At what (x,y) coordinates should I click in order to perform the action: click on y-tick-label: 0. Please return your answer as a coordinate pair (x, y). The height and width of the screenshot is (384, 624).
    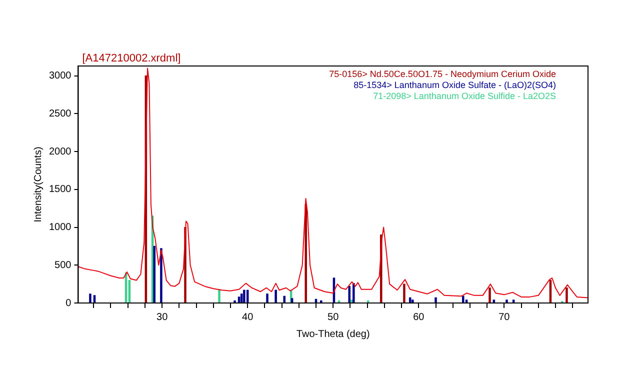
    Looking at the image, I should click on (69, 303).